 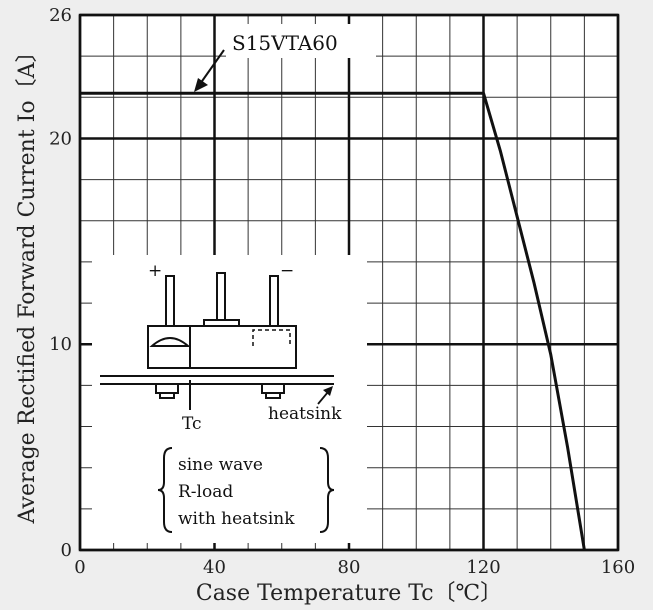 I want to click on y-axis-title: Average Rectified Forward Current Io〔A〕, so click(x=27, y=283).